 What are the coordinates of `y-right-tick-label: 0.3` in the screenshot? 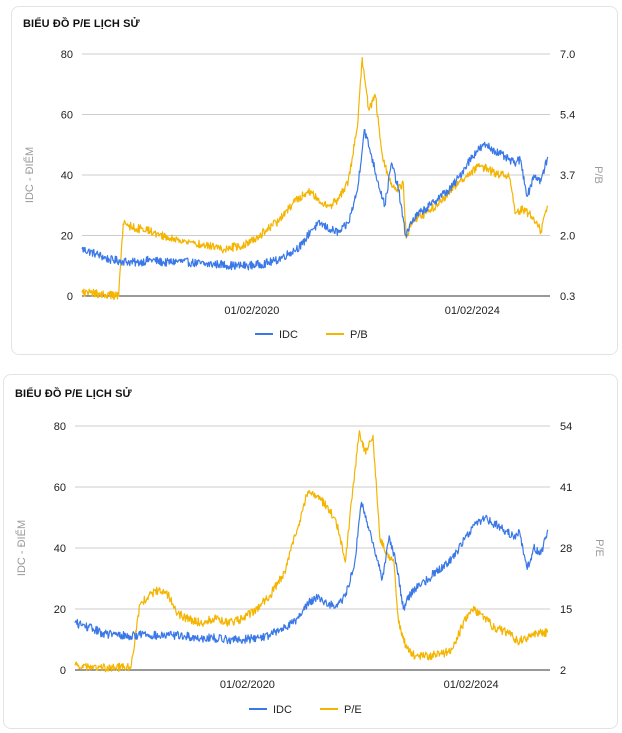 It's located at (567, 297).